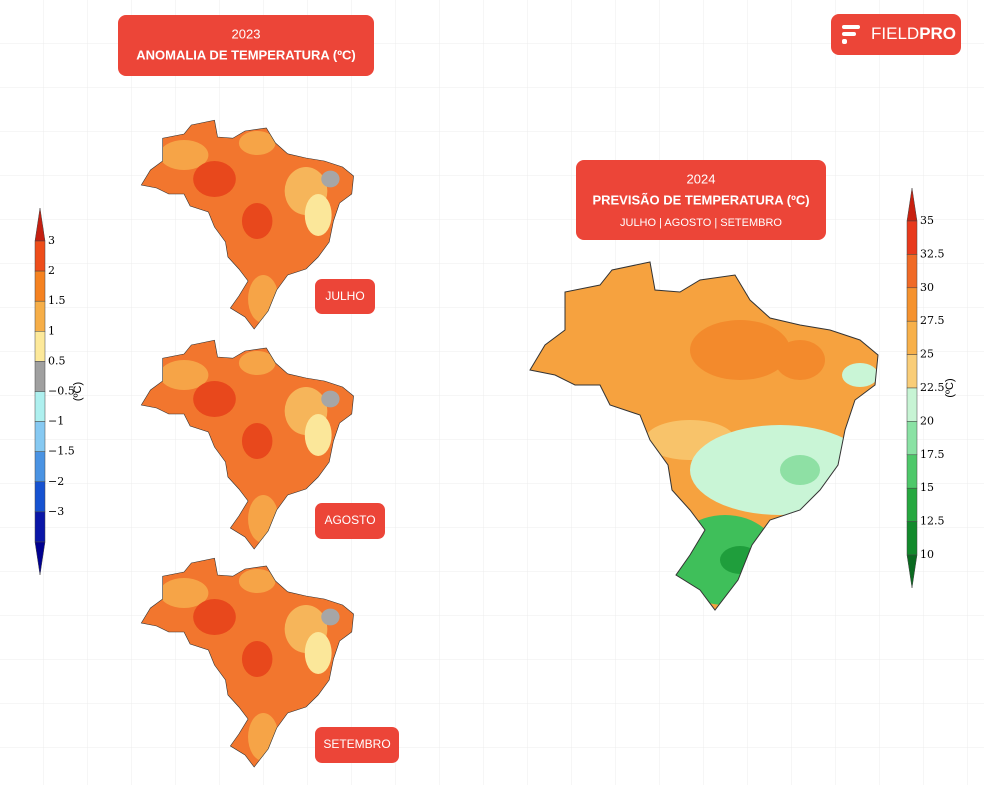  What do you see at coordinates (51, 270) in the screenshot?
I see `legend-label: 2` at bounding box center [51, 270].